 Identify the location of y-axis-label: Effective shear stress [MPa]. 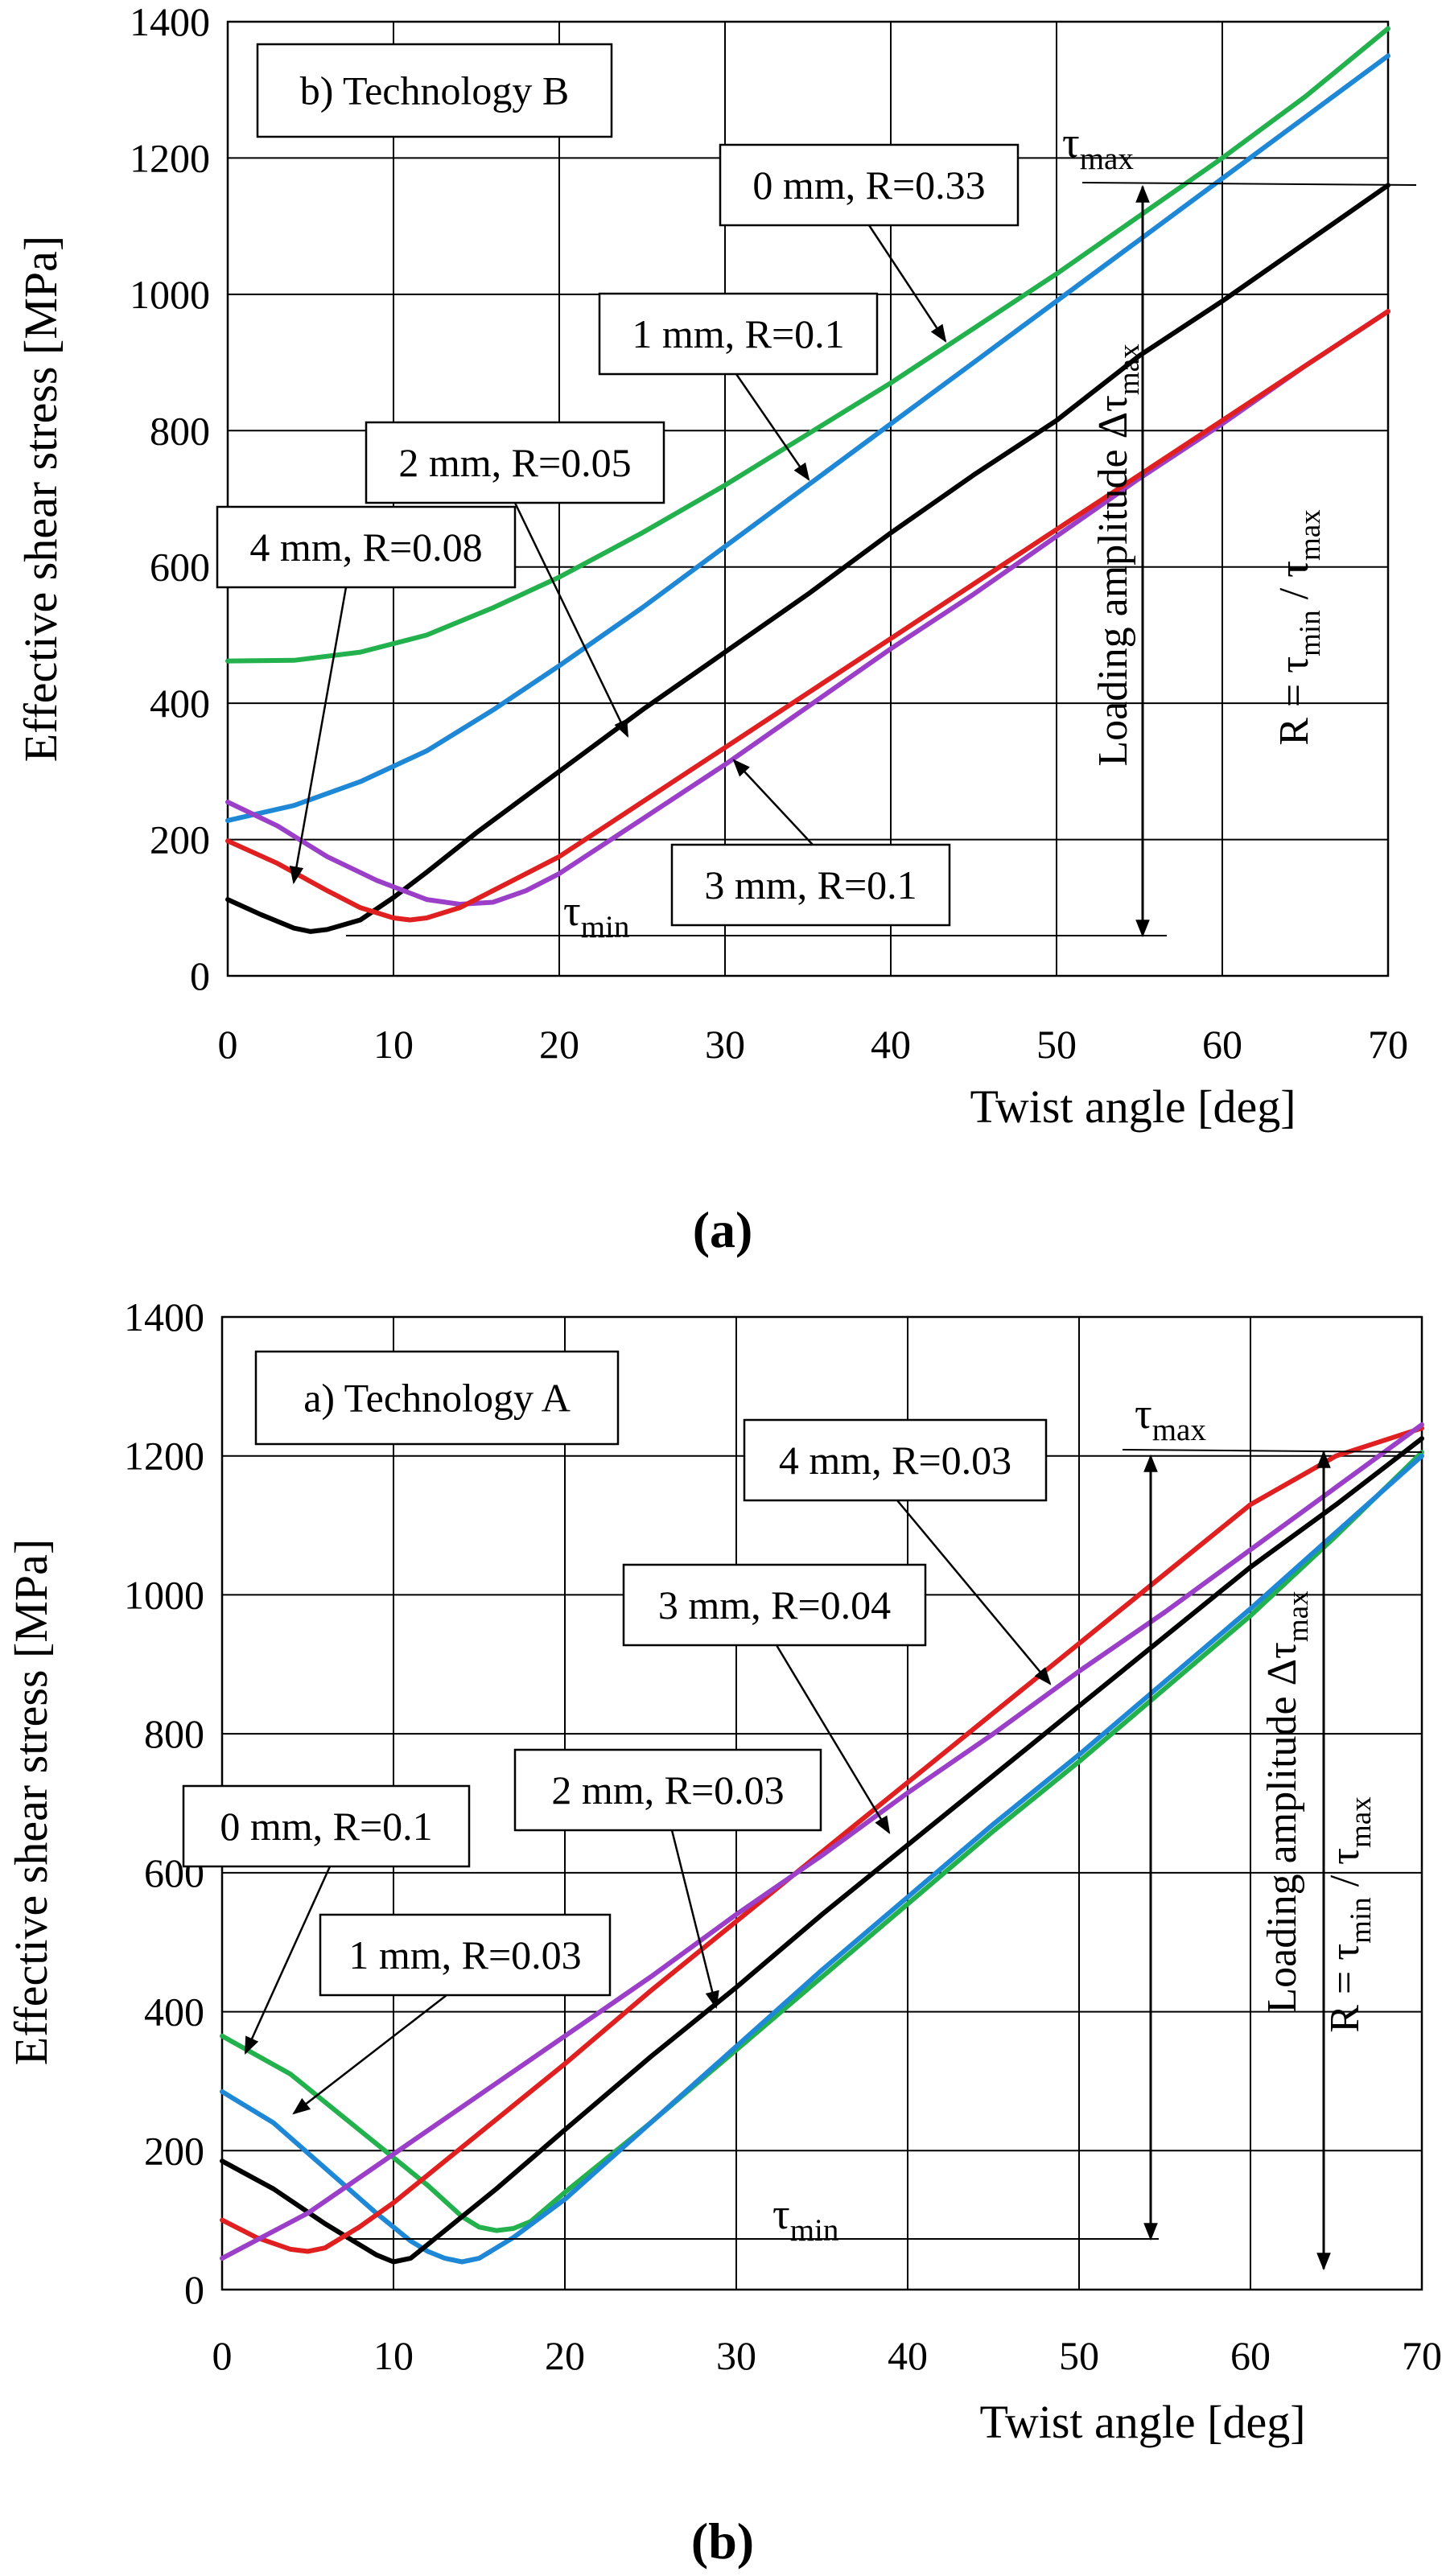
(40, 499).